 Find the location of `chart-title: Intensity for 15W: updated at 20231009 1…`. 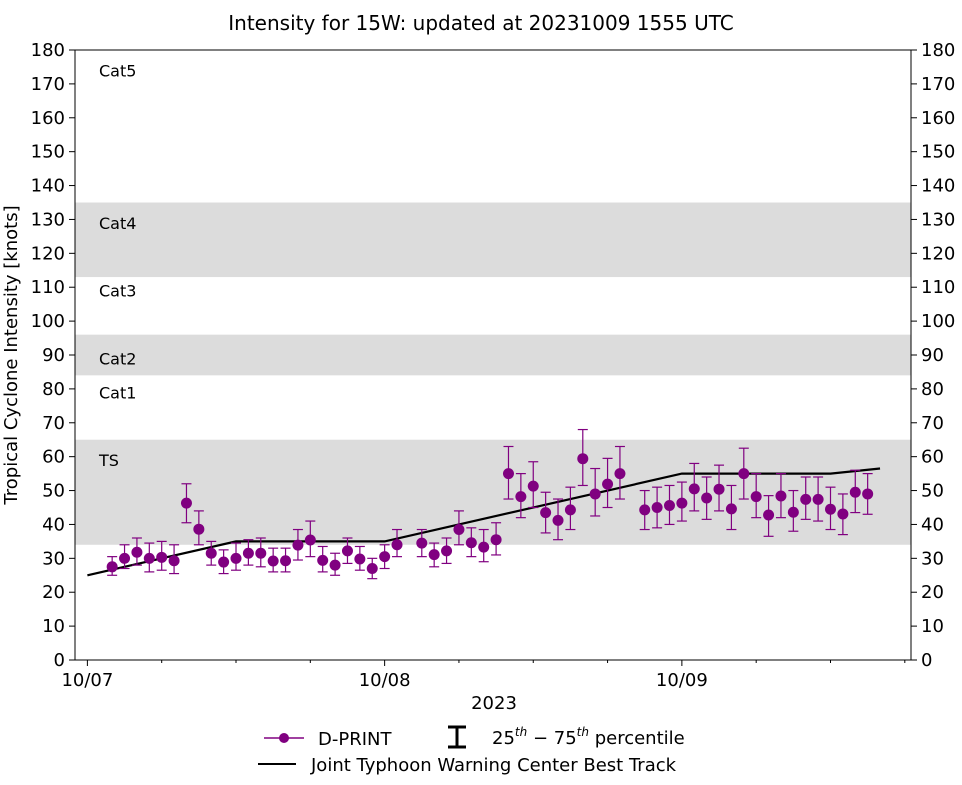

chart-title: Intensity for 15W: updated at 20231009 1… is located at coordinates (480, 23).